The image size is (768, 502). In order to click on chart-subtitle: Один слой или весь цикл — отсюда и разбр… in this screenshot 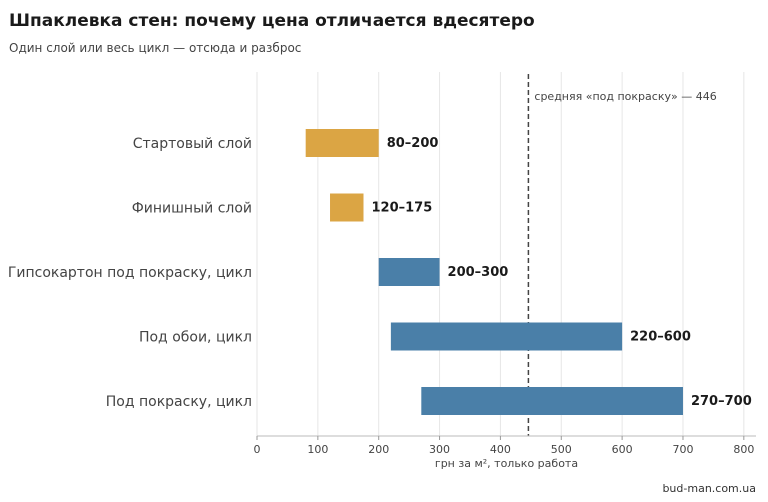, I will do `click(155, 48)`.